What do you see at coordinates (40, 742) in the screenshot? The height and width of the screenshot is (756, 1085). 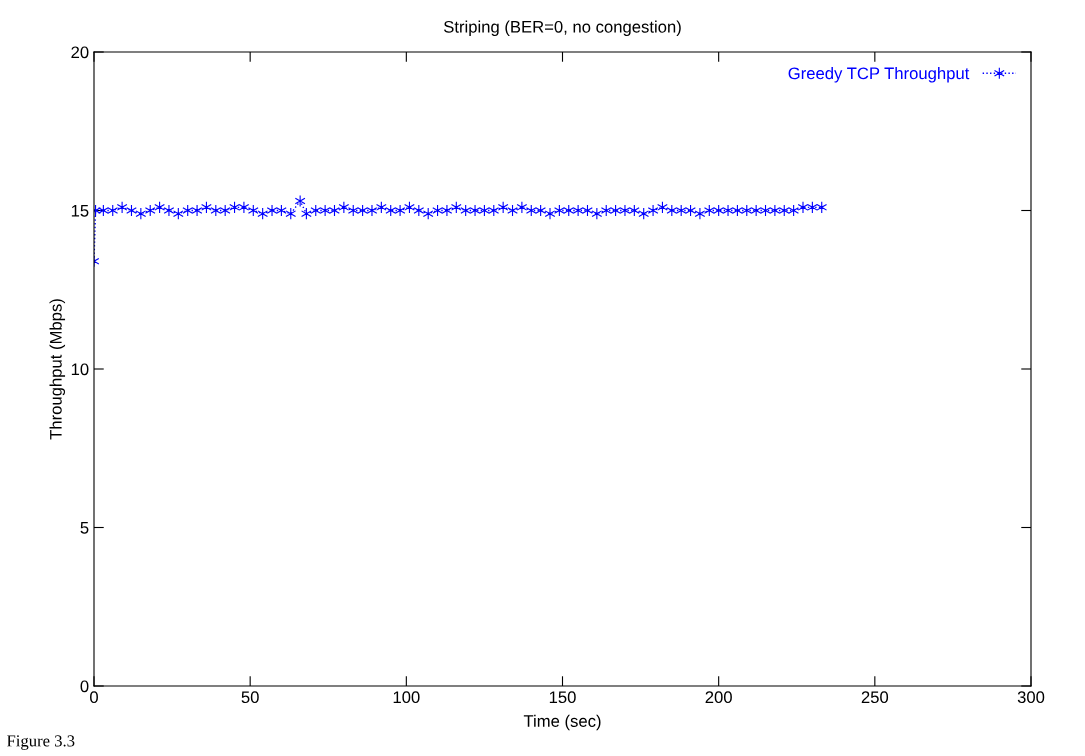 I see `caption: Figure 3.3` at bounding box center [40, 742].